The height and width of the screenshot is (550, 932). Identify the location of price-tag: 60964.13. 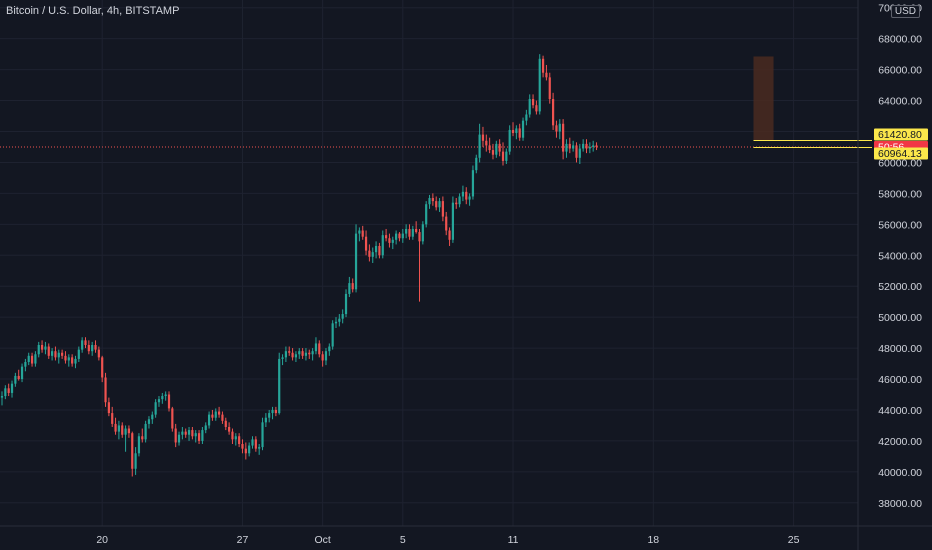
(901, 153).